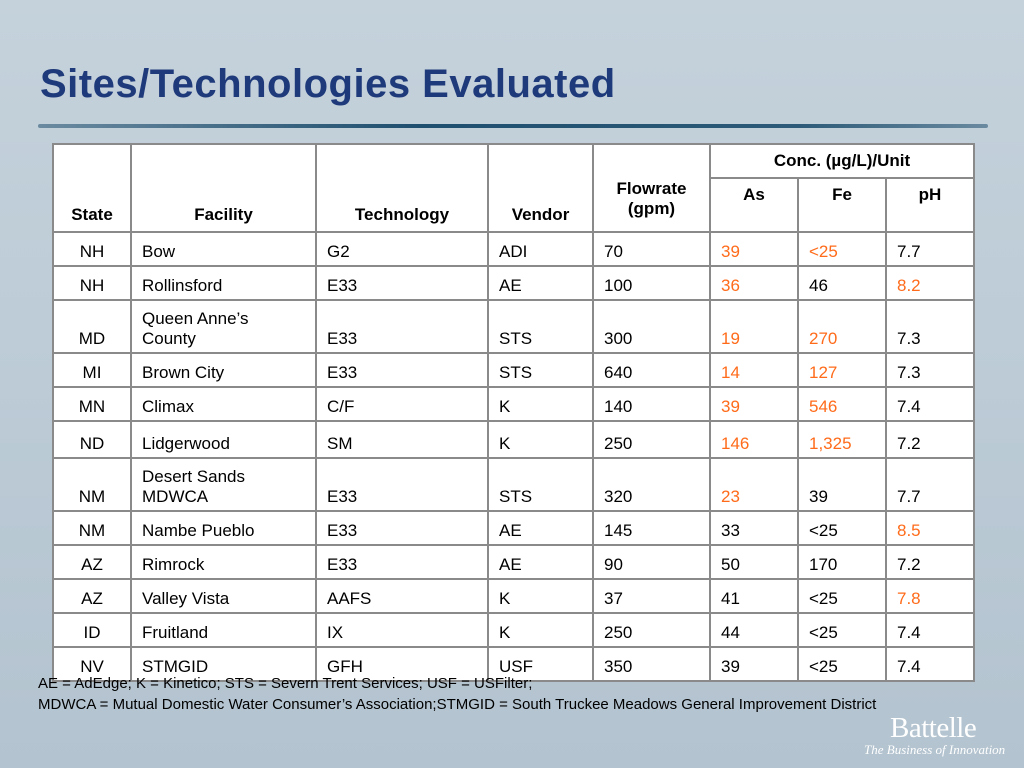  What do you see at coordinates (402, 630) in the screenshot?
I see `cell-technology: IX` at bounding box center [402, 630].